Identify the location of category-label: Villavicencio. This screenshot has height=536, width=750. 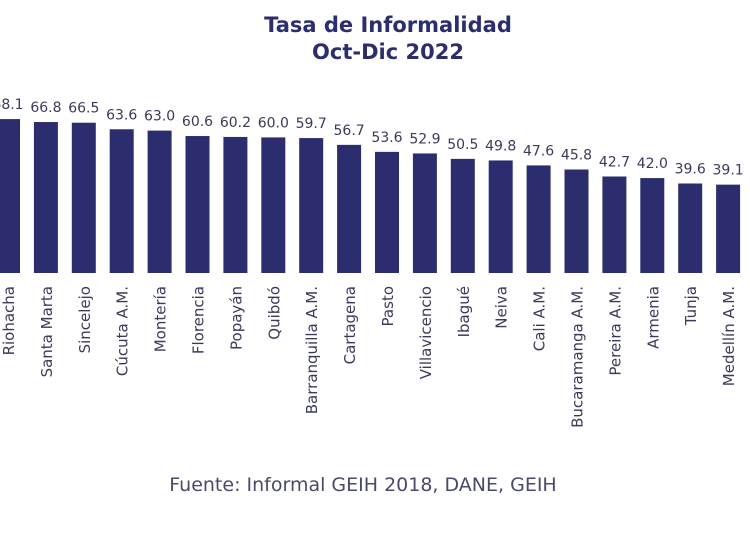
(426, 332).